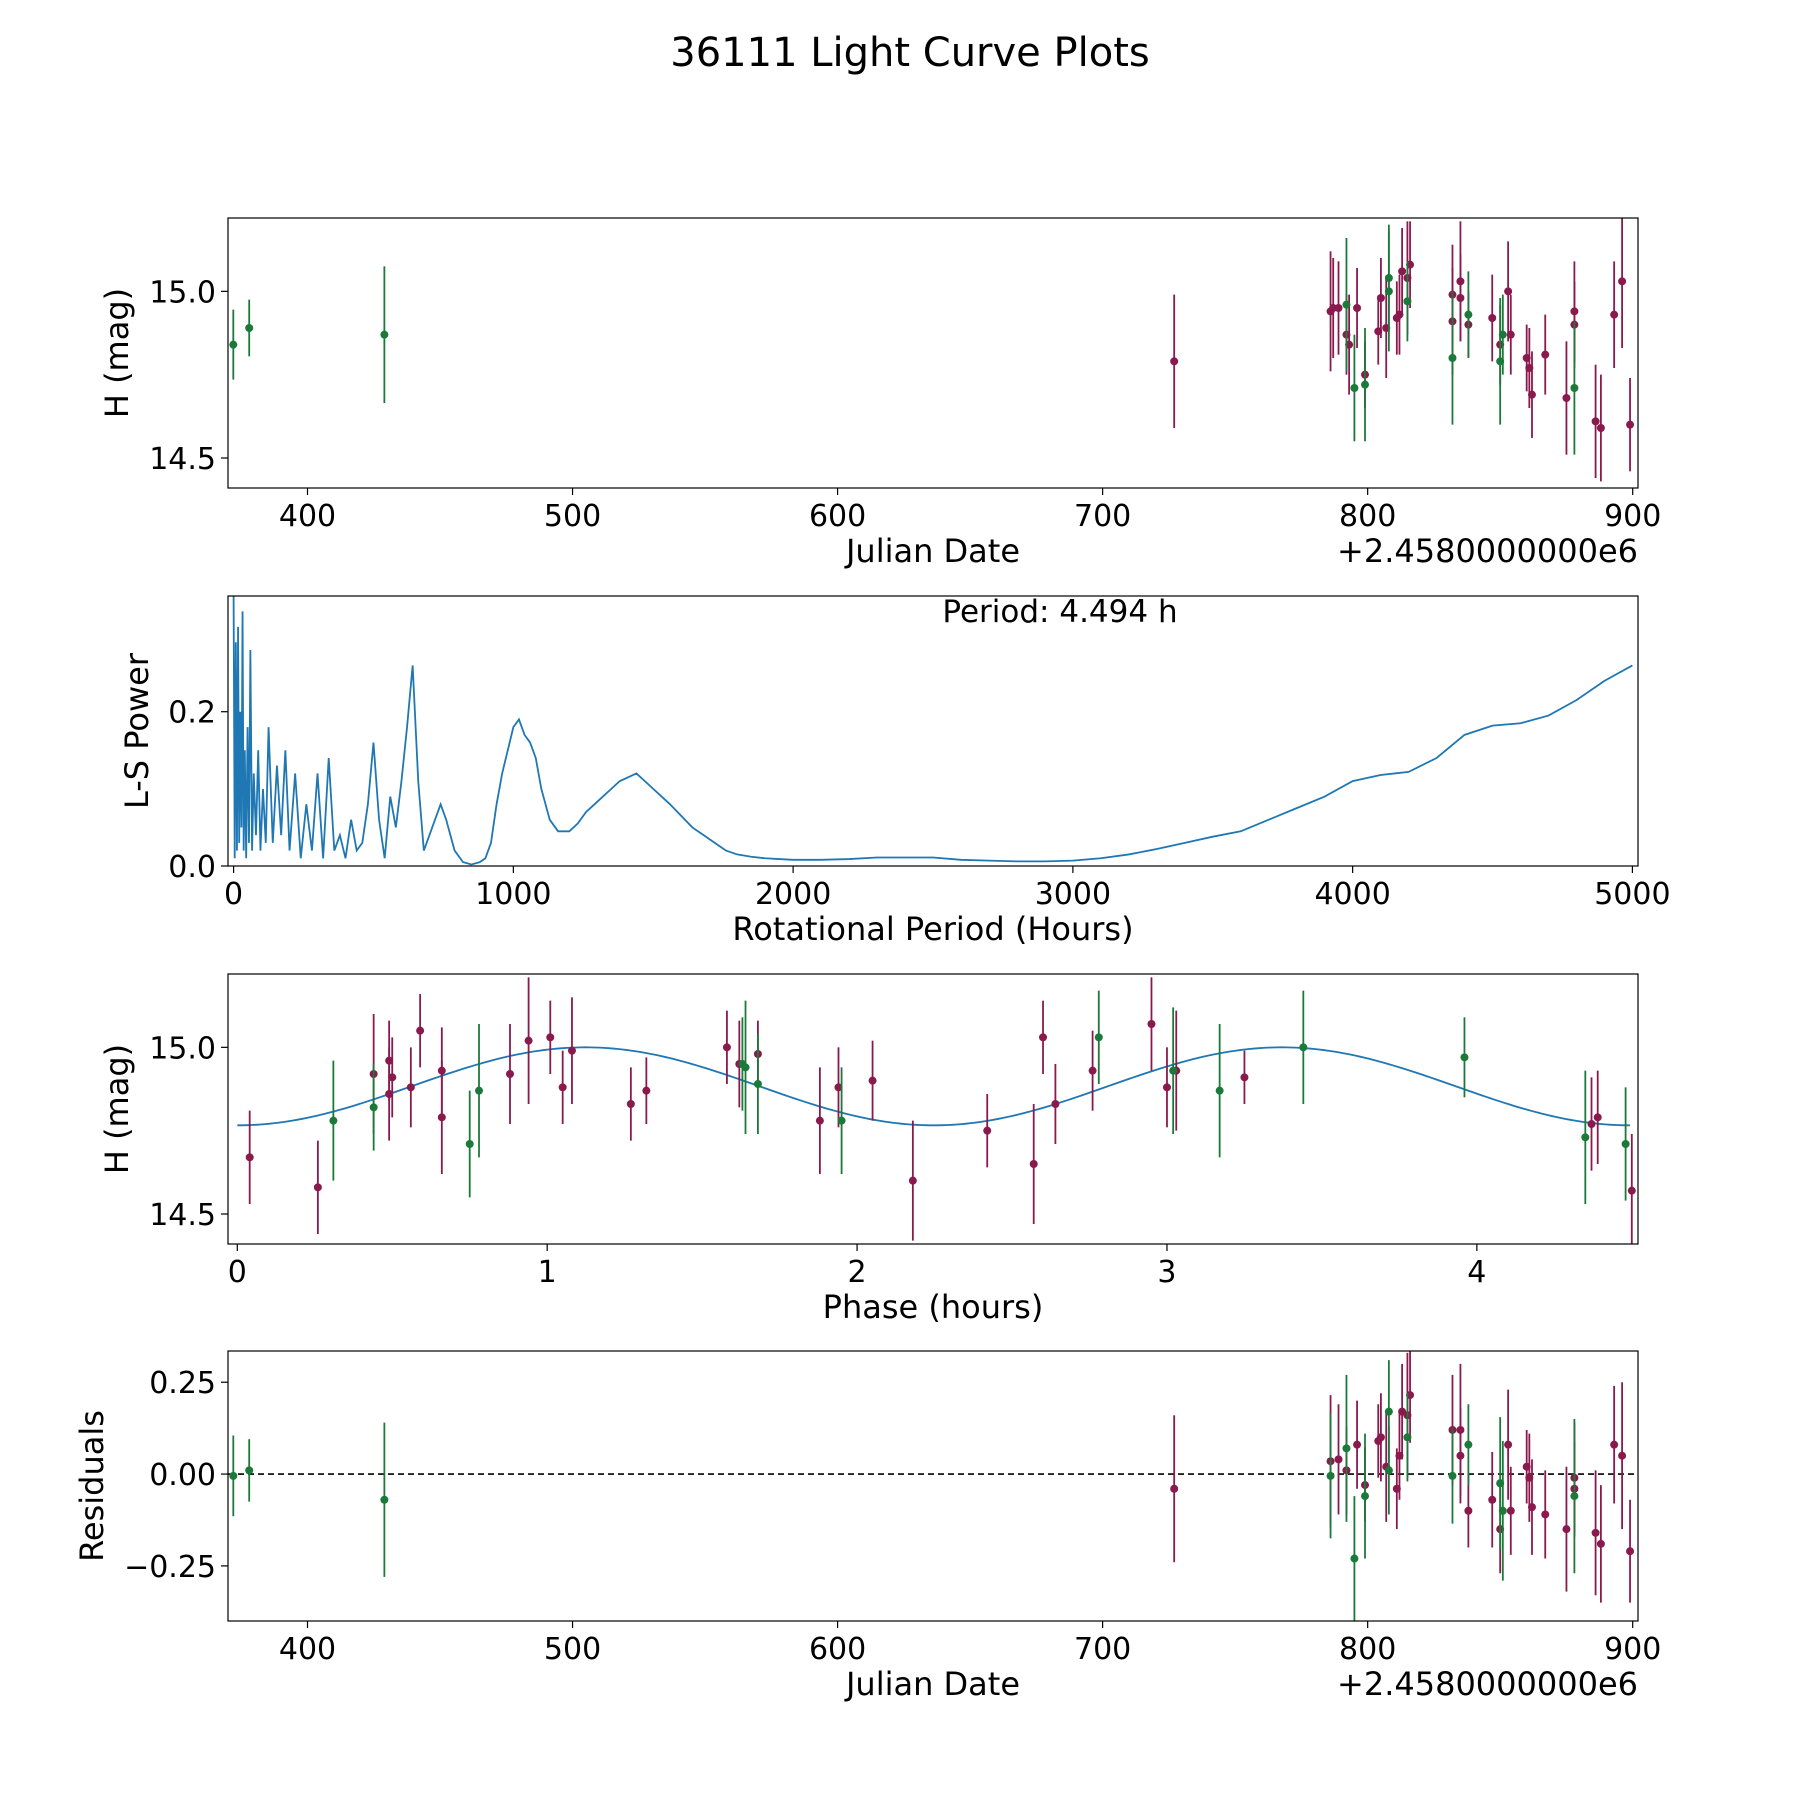 The image size is (1800, 1800). Describe the element at coordinates (182, 1475) in the screenshot. I see `residuals-ytick-label: 0.00` at that location.